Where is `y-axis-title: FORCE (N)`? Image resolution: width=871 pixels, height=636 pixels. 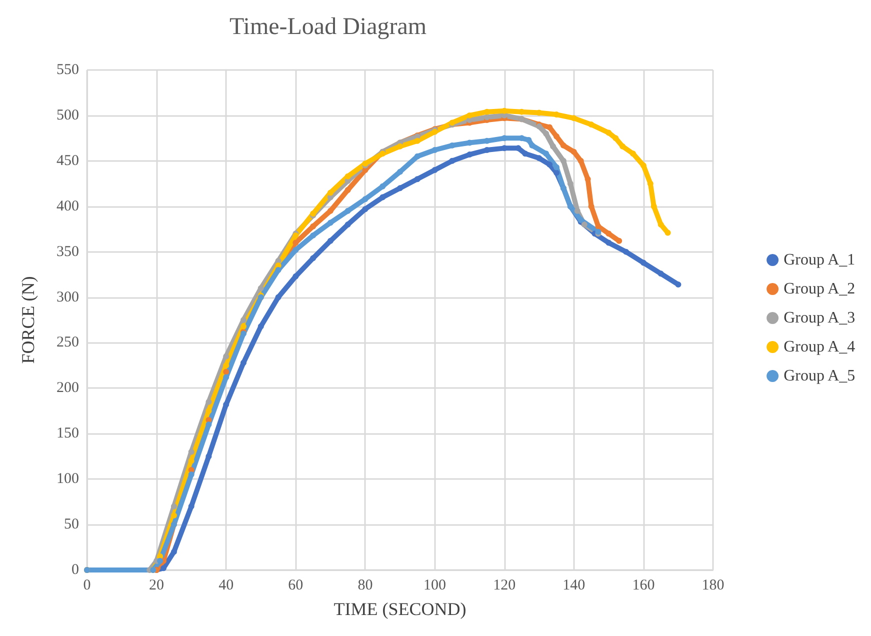 y-axis-title: FORCE (N) is located at coordinates (28, 320).